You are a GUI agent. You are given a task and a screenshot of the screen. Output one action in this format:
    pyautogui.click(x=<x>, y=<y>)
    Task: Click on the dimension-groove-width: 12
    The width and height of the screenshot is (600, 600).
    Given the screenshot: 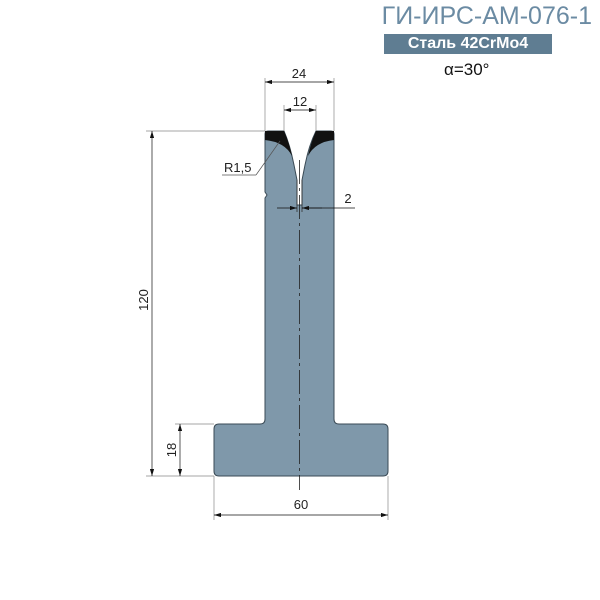 What is the action you would take?
    pyautogui.click(x=300, y=112)
    